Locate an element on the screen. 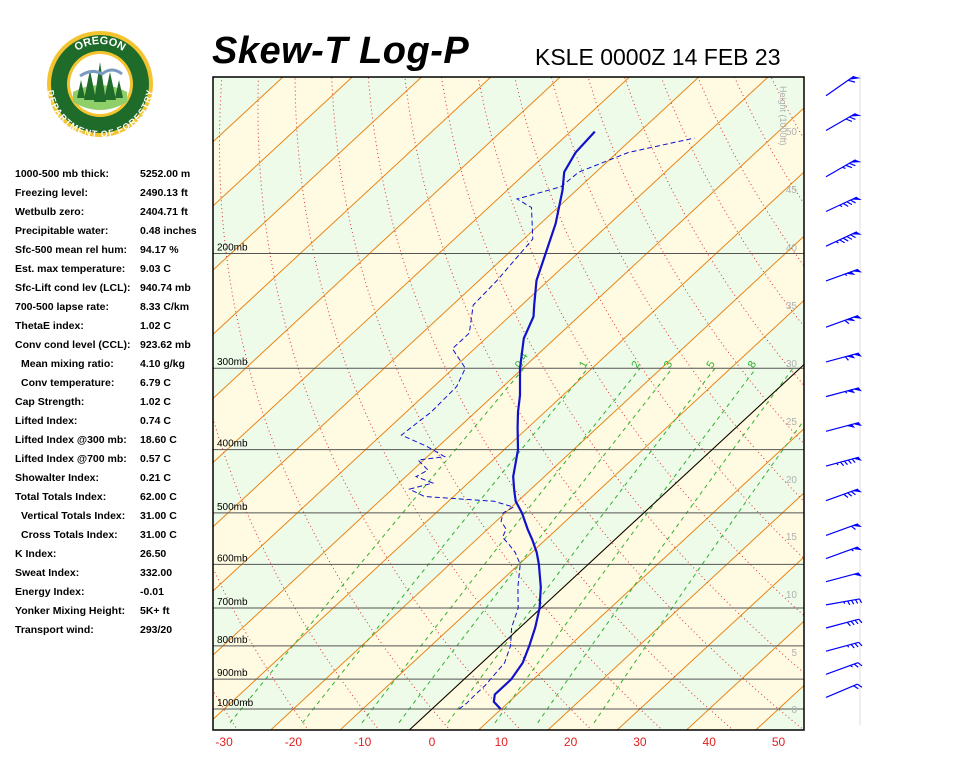  stat-label: Est. max temperature: is located at coordinates (70, 269).